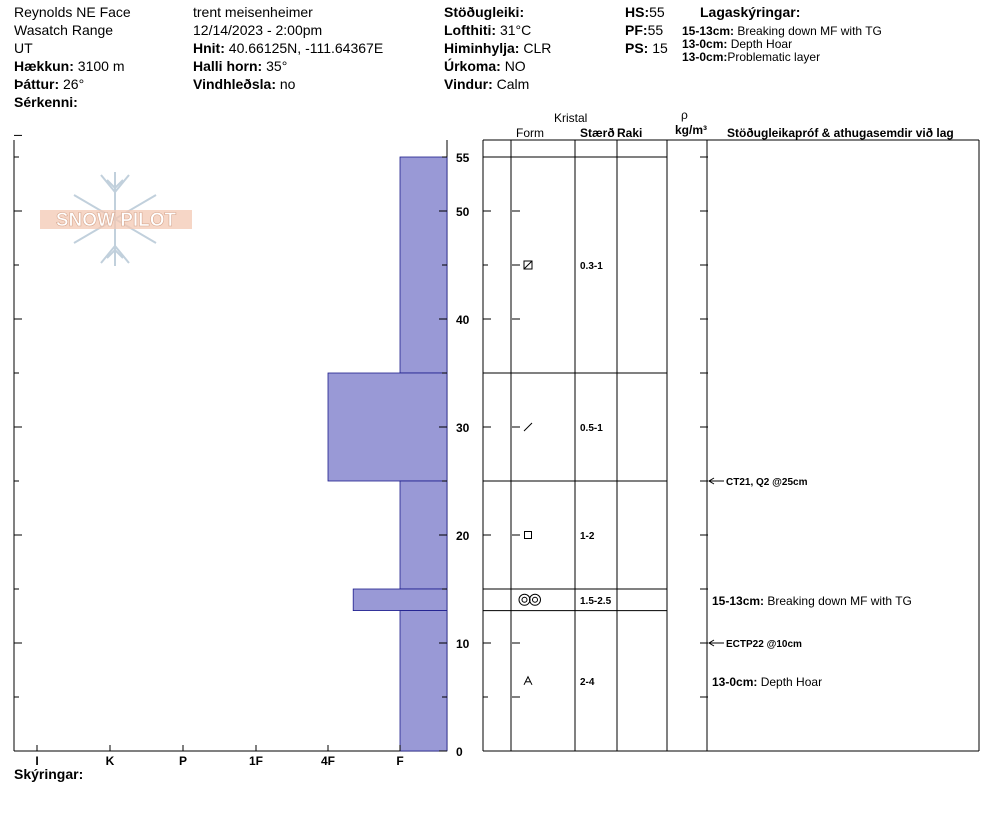 This screenshot has width=994, height=840. What do you see at coordinates (258, 30) in the screenshot?
I see `datetime: 12/14/2023 - 2:00pm` at bounding box center [258, 30].